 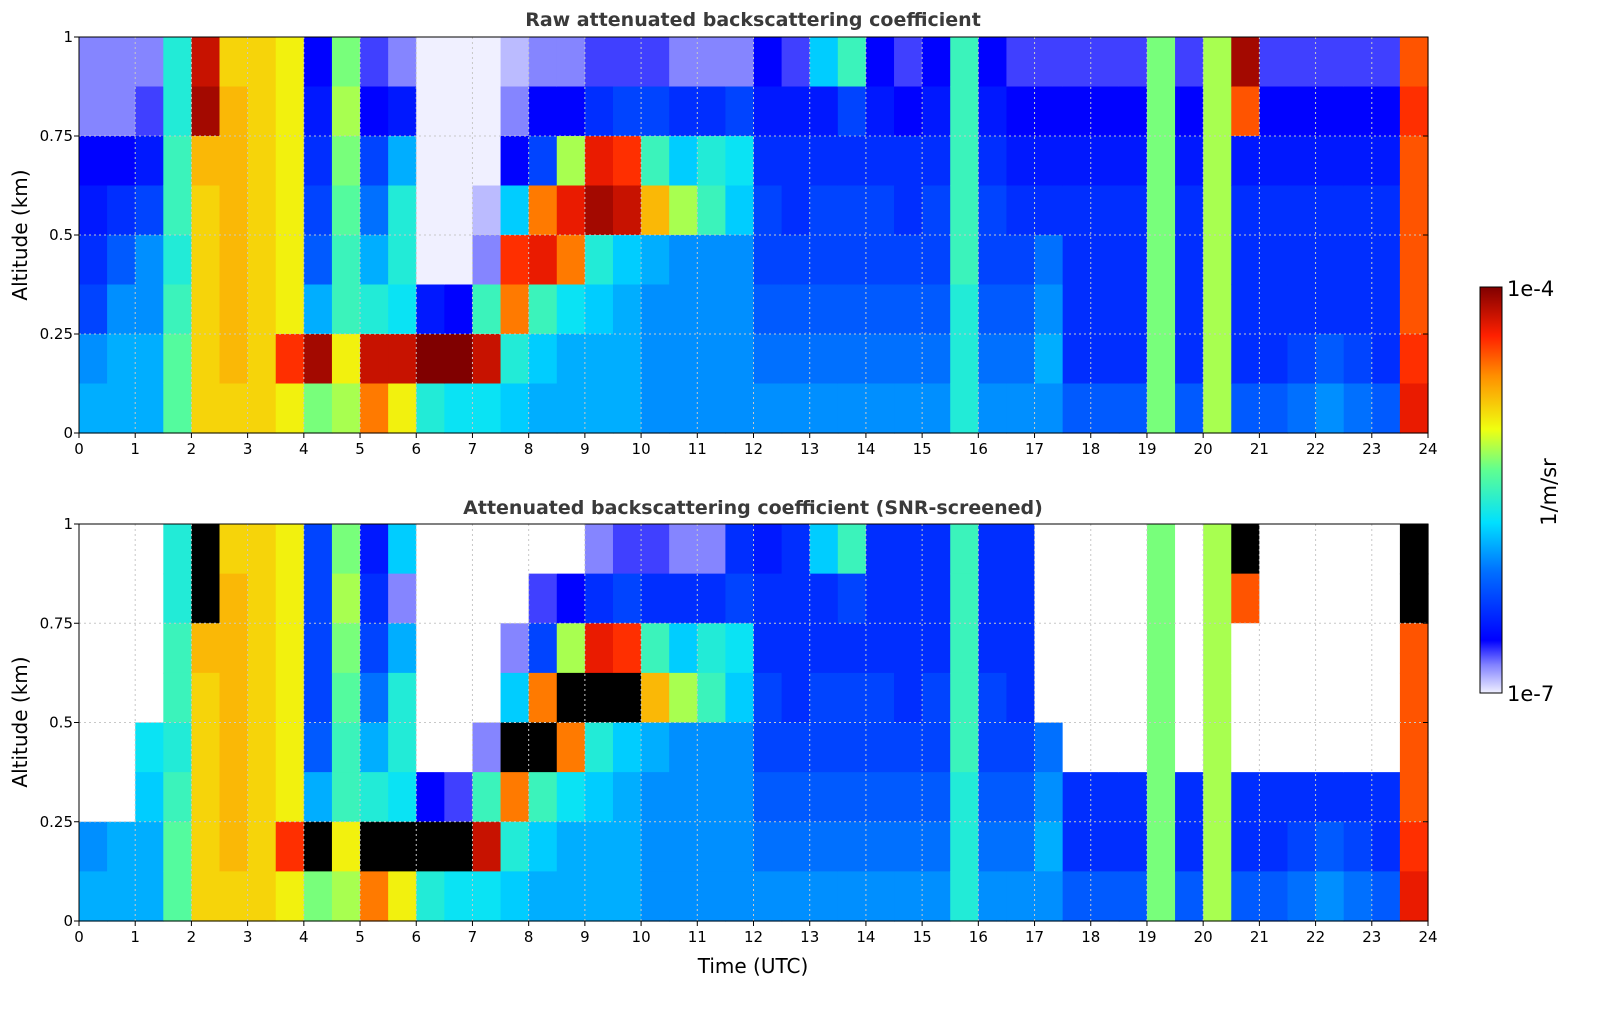 What do you see at coordinates (1371, 937) in the screenshot?
I see `x-tick-label: 23` at bounding box center [1371, 937].